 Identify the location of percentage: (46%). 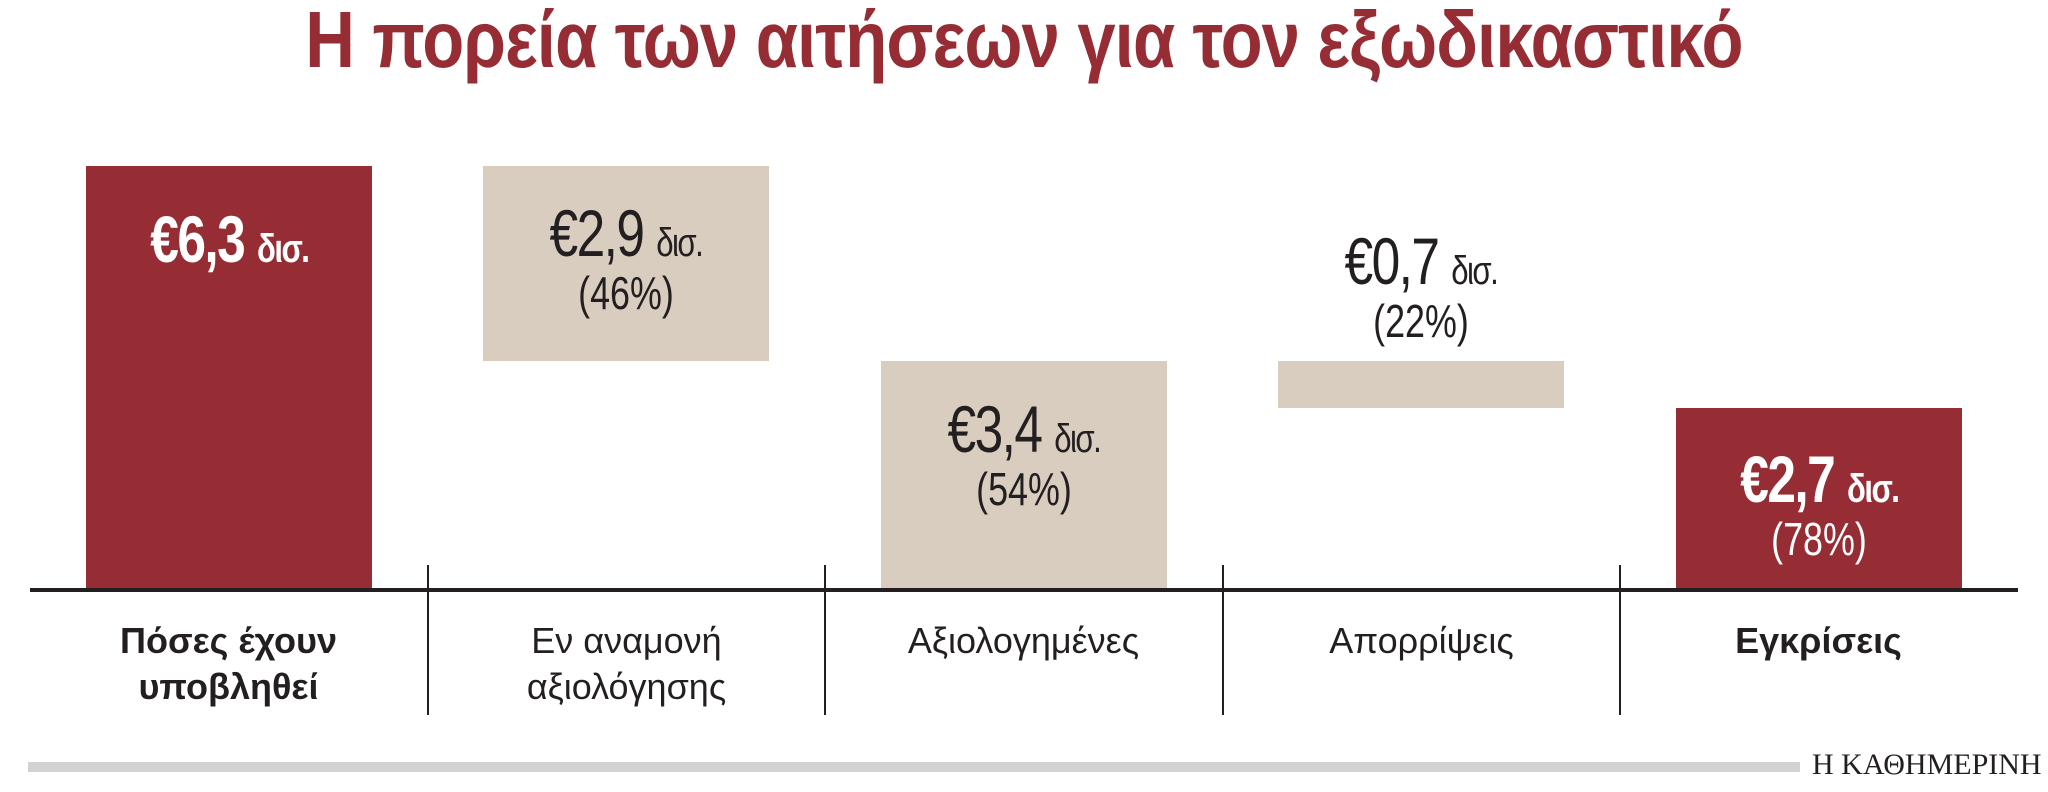
(626, 293).